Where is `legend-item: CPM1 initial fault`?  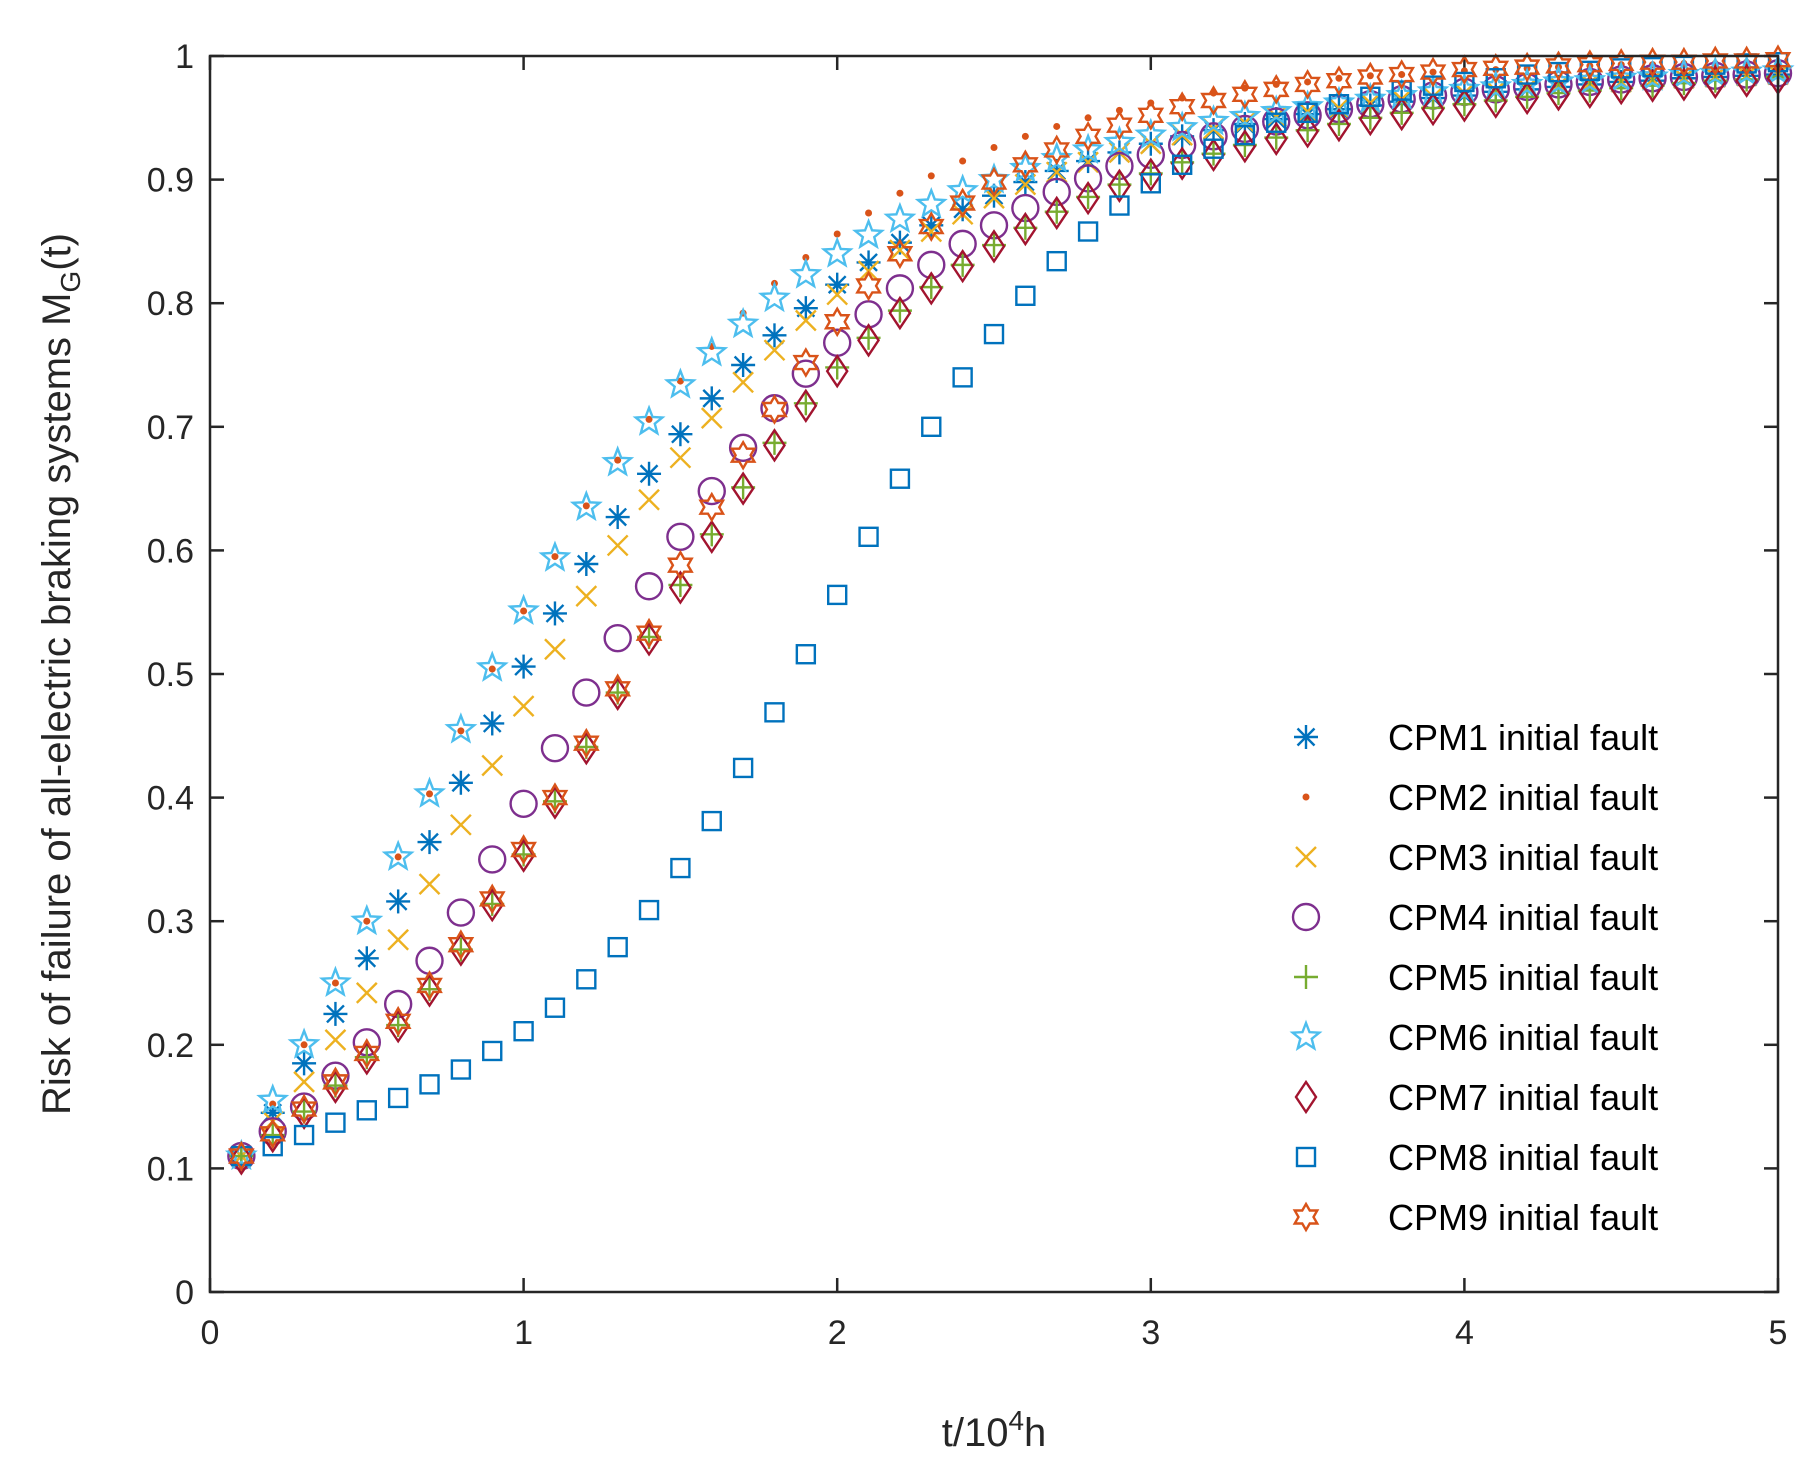 legend-item: CPM1 initial fault is located at coordinates (1476, 737).